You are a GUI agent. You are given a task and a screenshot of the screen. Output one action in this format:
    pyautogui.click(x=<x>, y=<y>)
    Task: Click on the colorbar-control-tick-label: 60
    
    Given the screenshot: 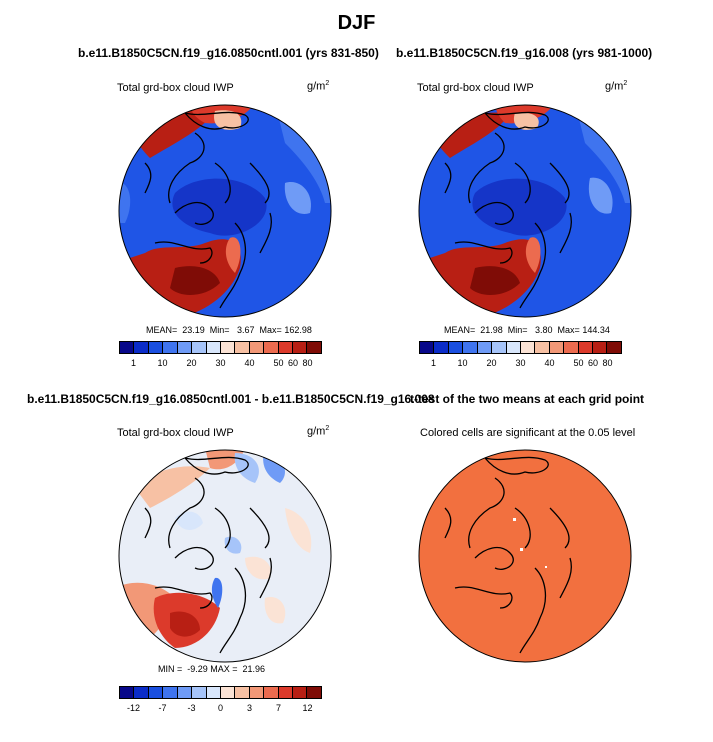 What is the action you would take?
    pyautogui.click(x=293, y=363)
    